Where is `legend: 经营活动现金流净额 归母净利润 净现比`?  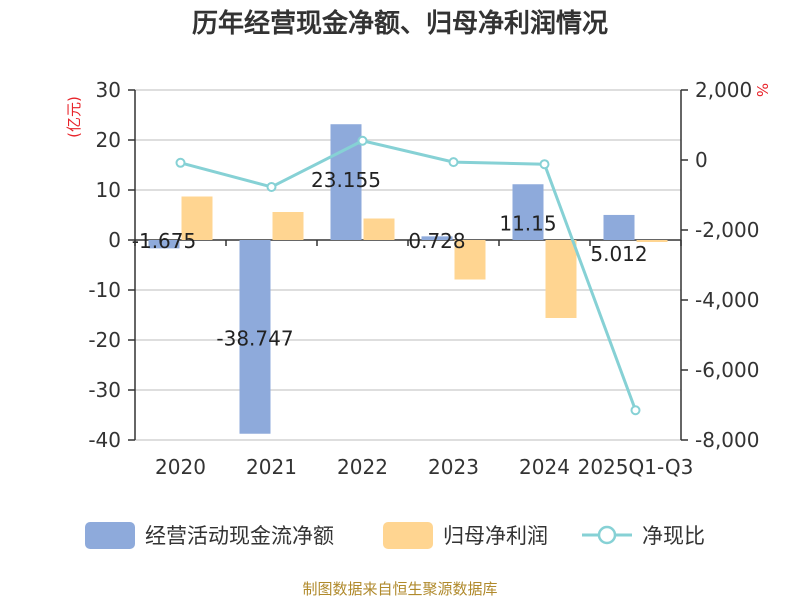 legend: 经营活动现金流净额 归母净利润 净现比 is located at coordinates (395, 535).